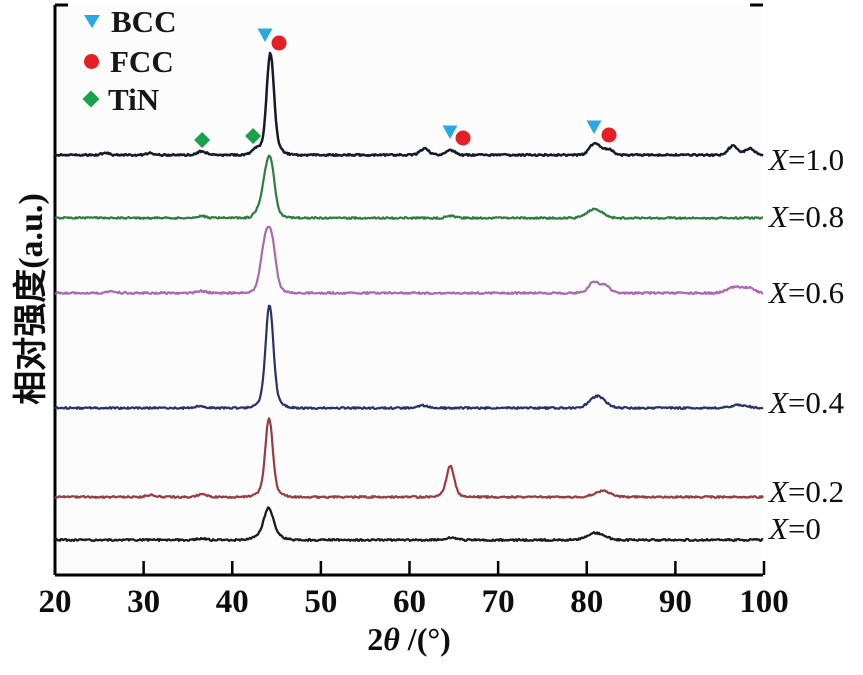 The height and width of the screenshot is (675, 863). Describe the element at coordinates (31, 299) in the screenshot. I see `y-axis-title: 相对强度(a.u.)` at that location.